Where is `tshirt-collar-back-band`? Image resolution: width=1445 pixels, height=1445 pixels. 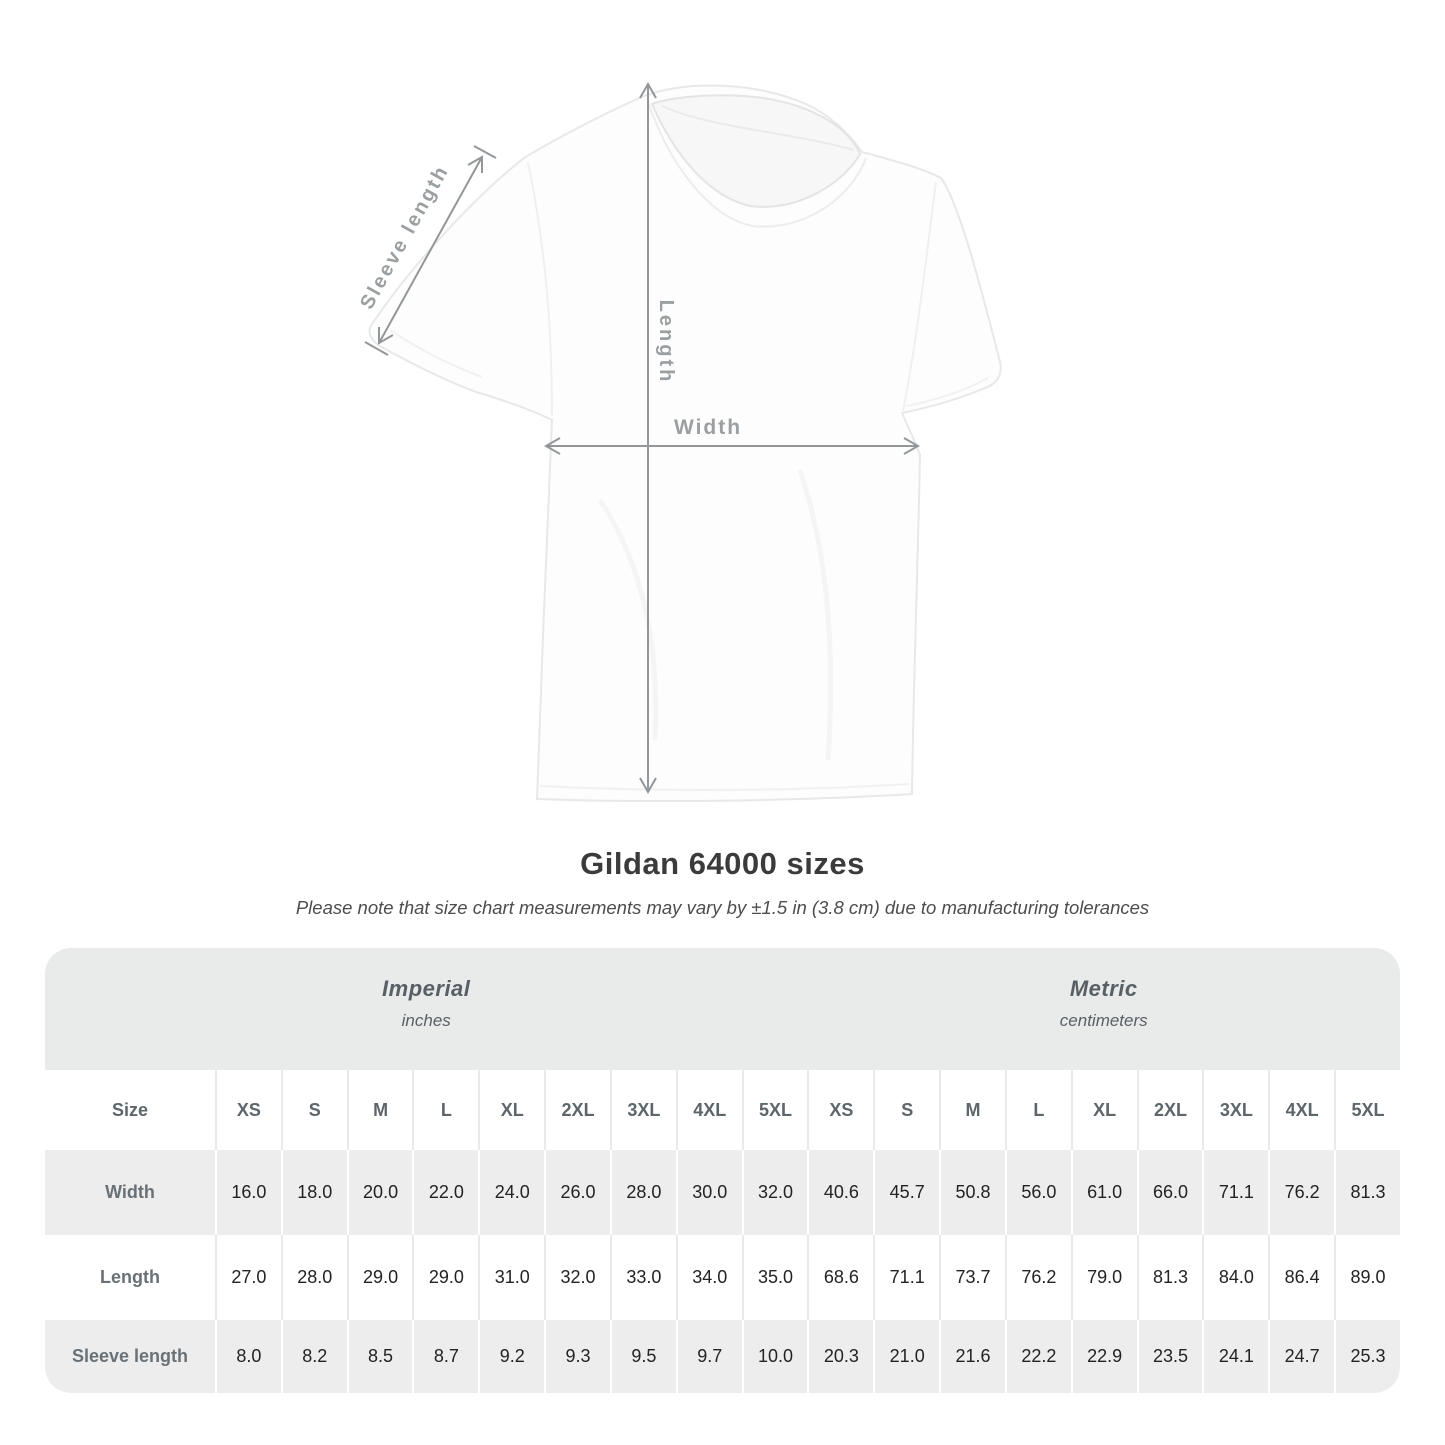
tshirt-collar-back-band is located at coordinates (758, 128).